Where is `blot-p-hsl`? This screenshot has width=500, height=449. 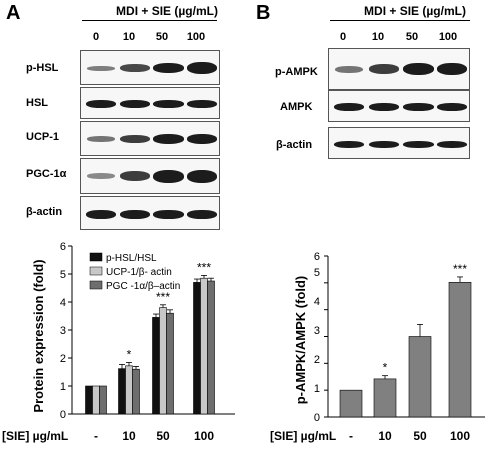 blot-p-hsl is located at coordinates (150, 67).